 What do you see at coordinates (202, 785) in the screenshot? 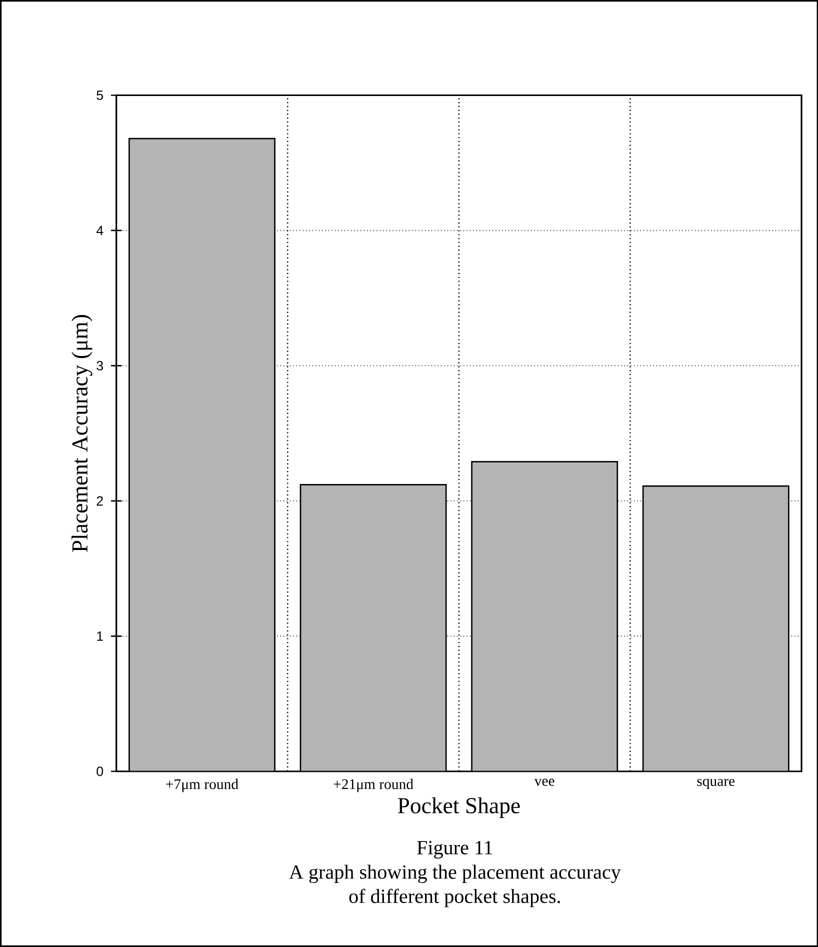
I see `x-tick-label: +7μm round` at bounding box center [202, 785].